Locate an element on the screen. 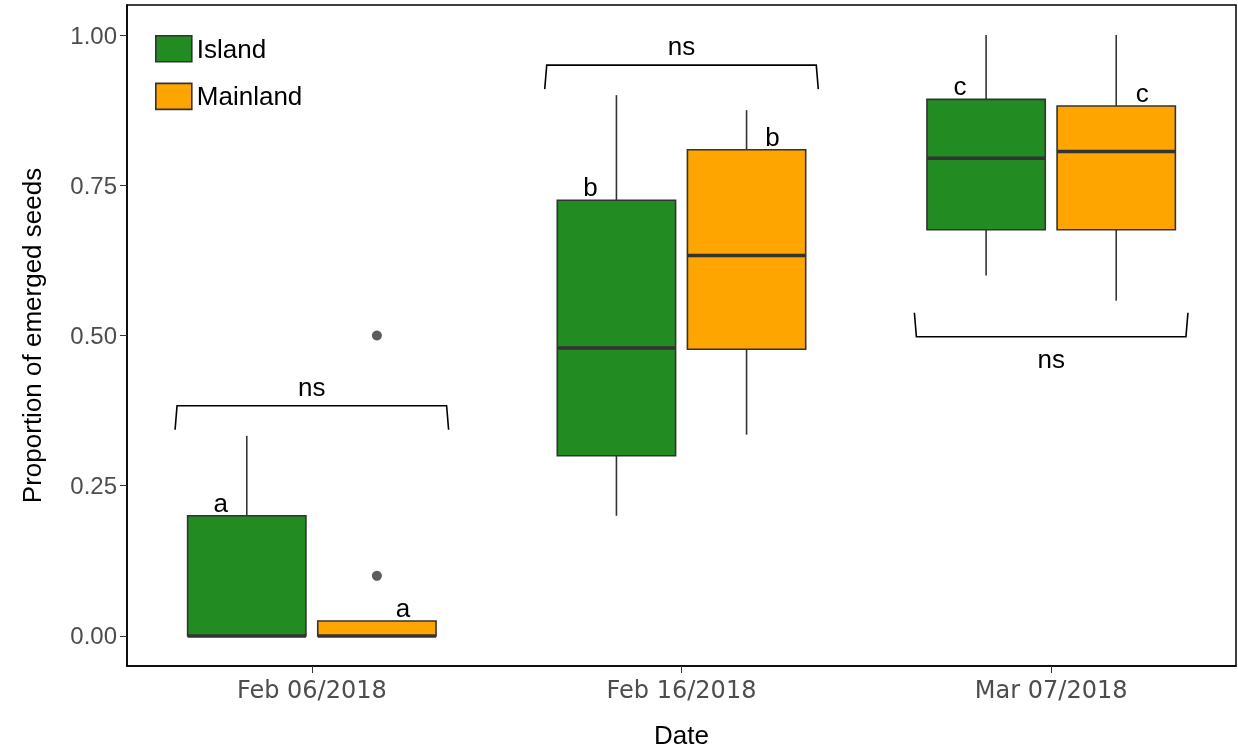 The image size is (1238, 753). y-tick-label: 0.75 is located at coordinates (93, 185).